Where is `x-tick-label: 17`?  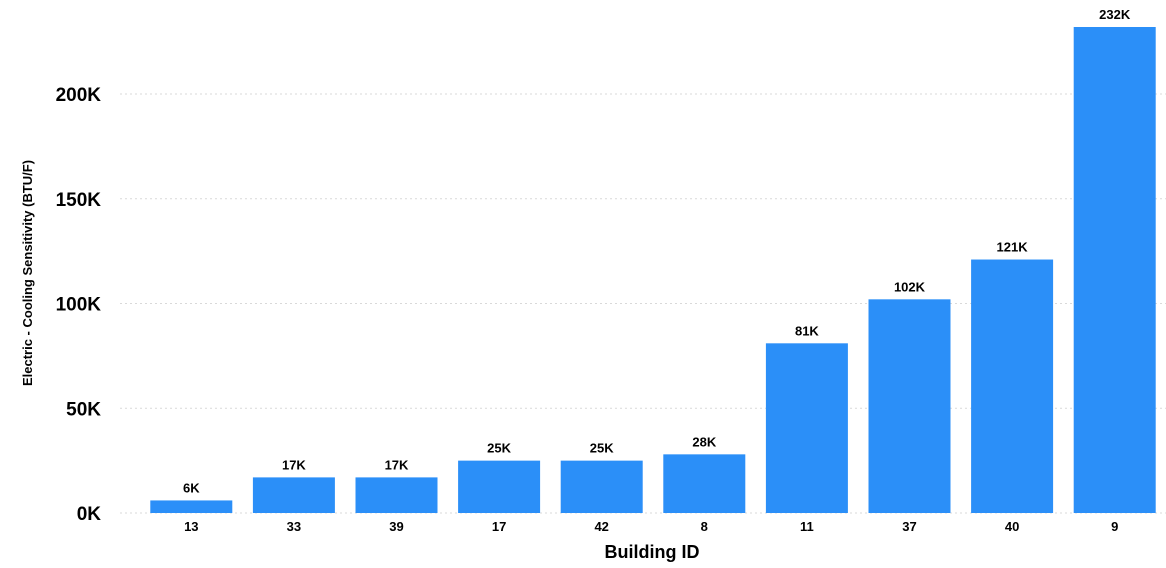
x-tick-label: 17 is located at coordinates (499, 526).